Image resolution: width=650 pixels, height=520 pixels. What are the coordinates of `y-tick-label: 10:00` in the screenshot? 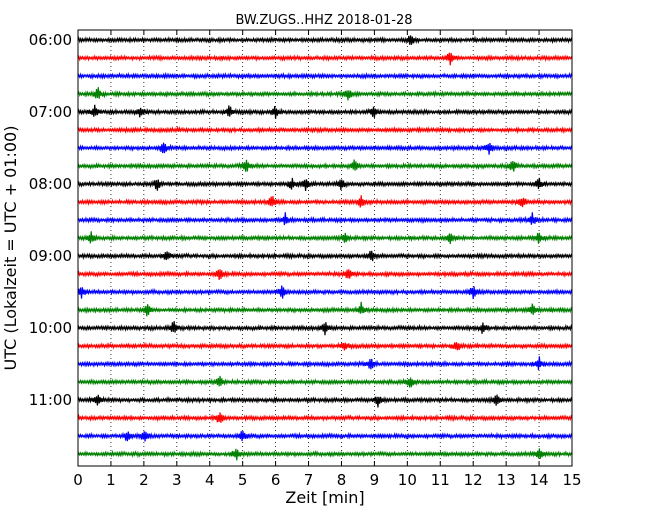 It's located at (50, 328).